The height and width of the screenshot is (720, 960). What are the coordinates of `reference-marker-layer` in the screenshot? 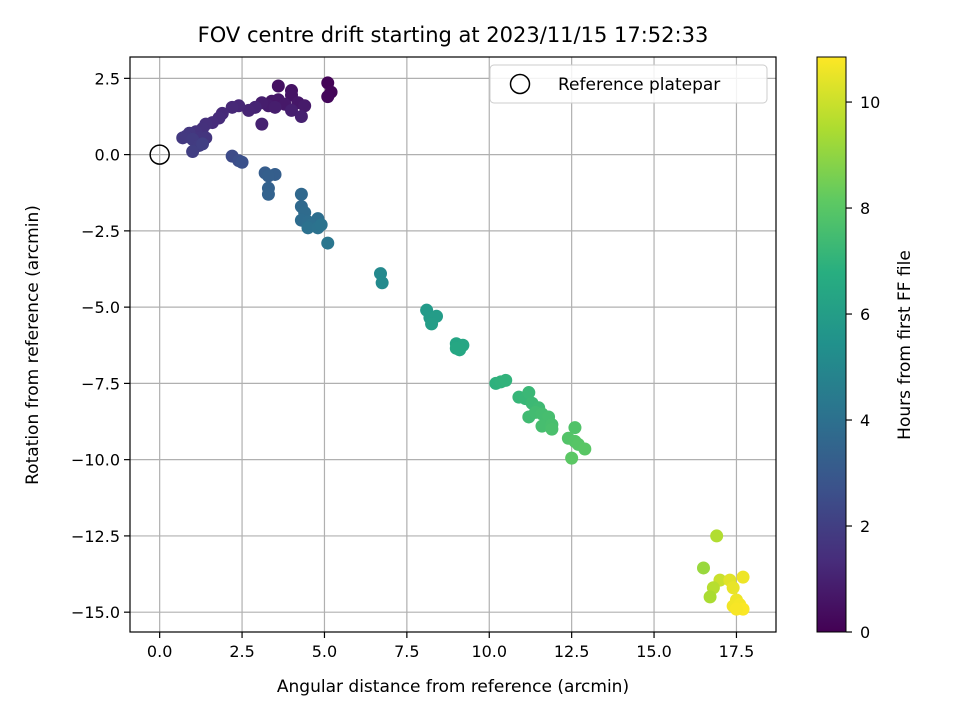 It's located at (159, 154).